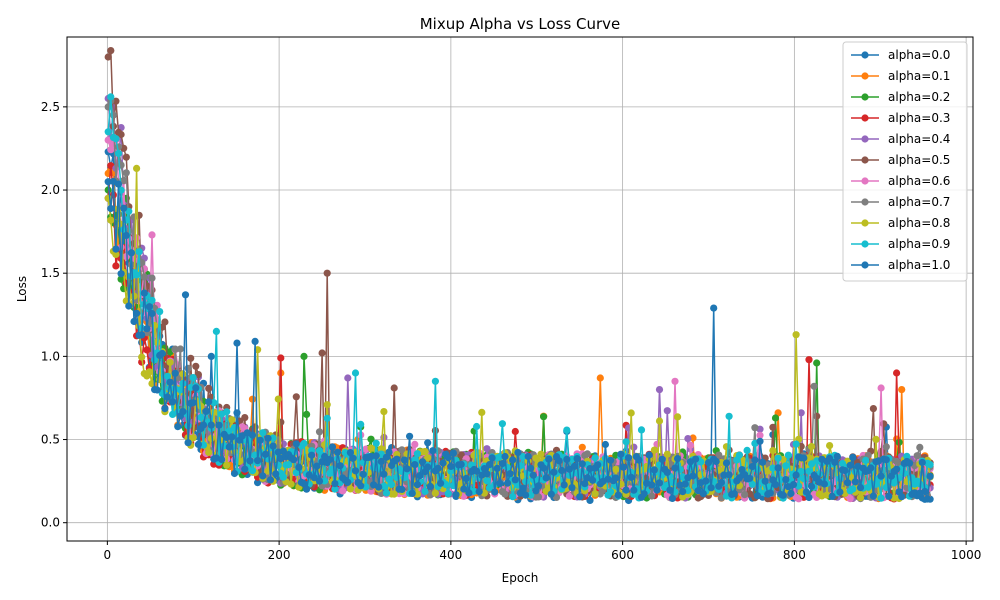  Describe the element at coordinates (450, 555) in the screenshot. I see `x-tick-label: 400` at that location.